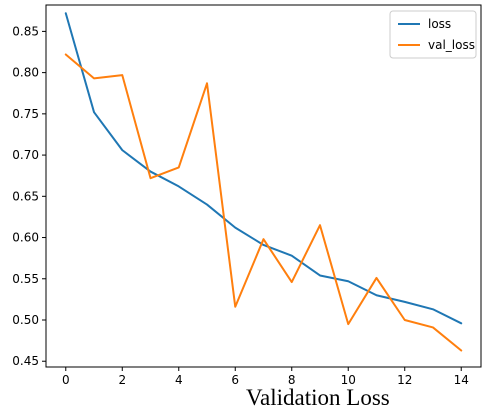 The width and height of the screenshot is (489, 413). I want to click on y-tick-label: 0.70, so click(25, 155).